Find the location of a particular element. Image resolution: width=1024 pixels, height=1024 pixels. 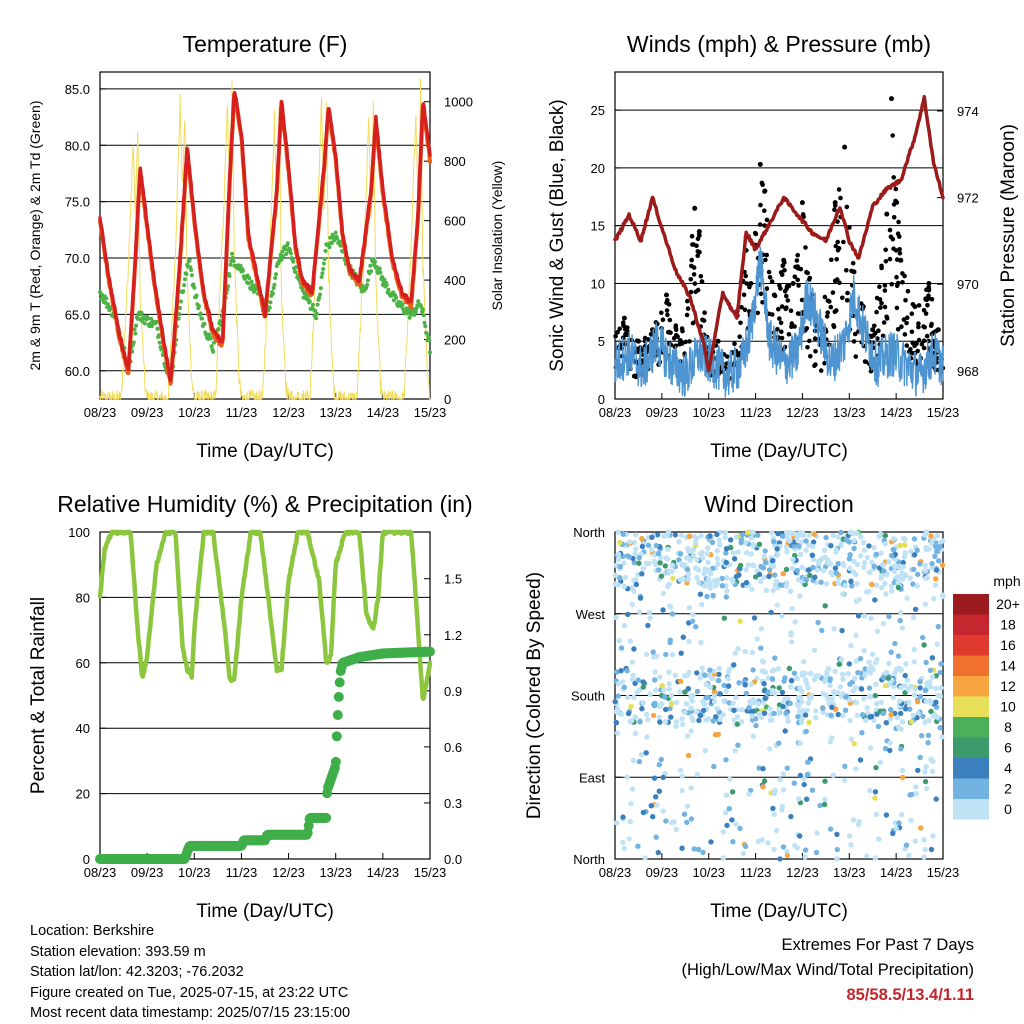

solar-line is located at coordinates (265, 239).